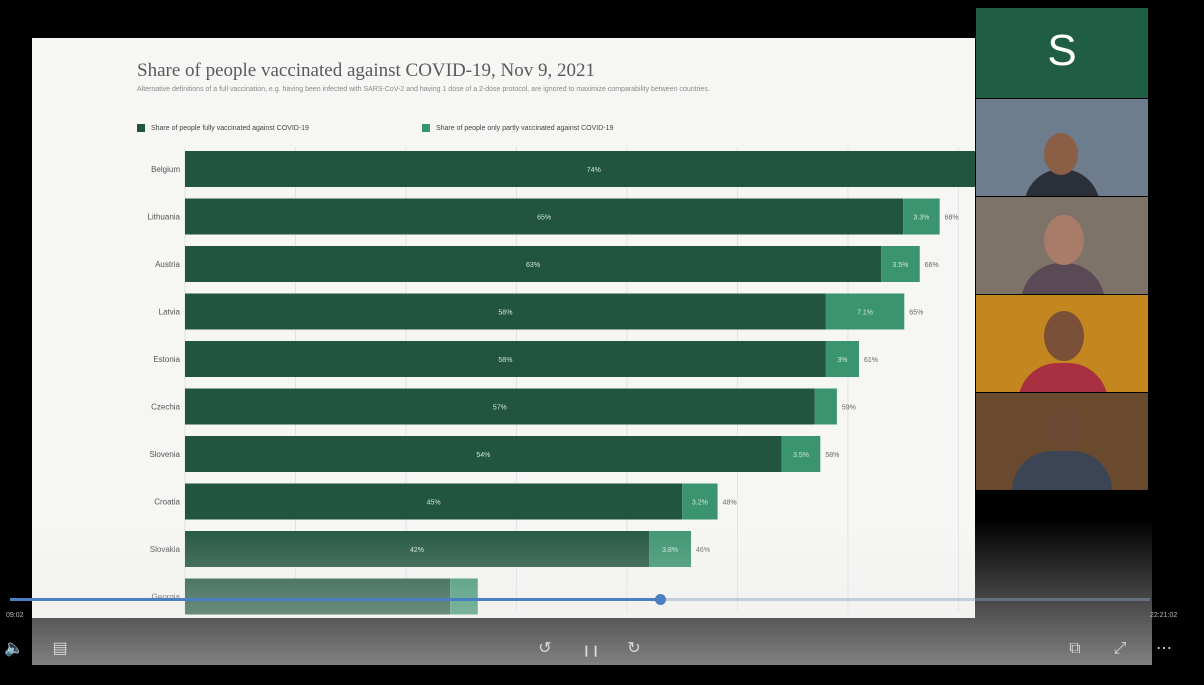 This screenshot has width=1204, height=685. What do you see at coordinates (166, 359) in the screenshot?
I see `category-label: Estonia` at bounding box center [166, 359].